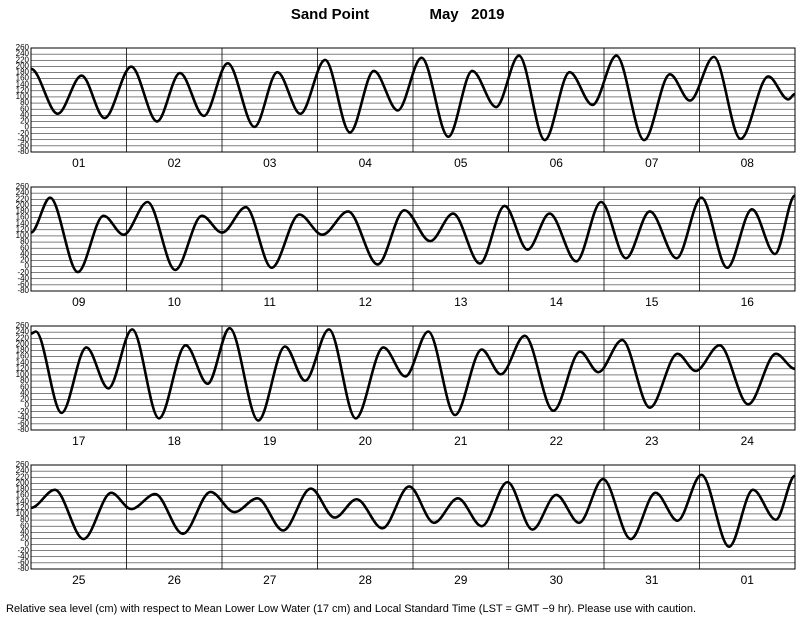  I want to click on x-tick-label: 15, so click(652, 302).